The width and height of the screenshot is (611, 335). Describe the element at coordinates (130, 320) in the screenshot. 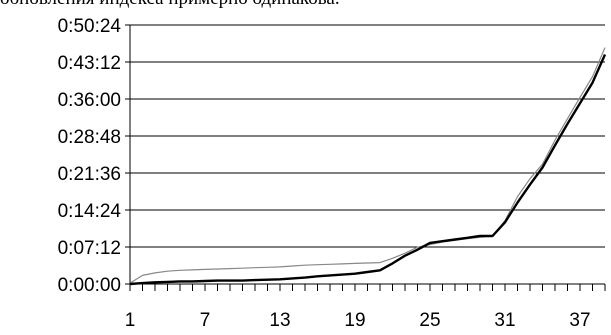

I see `x-tick-label: 1` at that location.